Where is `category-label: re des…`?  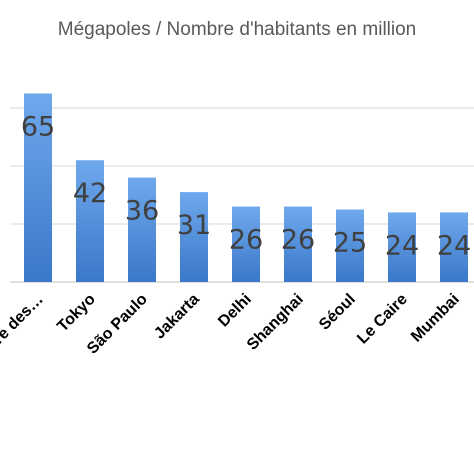
category-label: re des… is located at coordinates (23, 319).